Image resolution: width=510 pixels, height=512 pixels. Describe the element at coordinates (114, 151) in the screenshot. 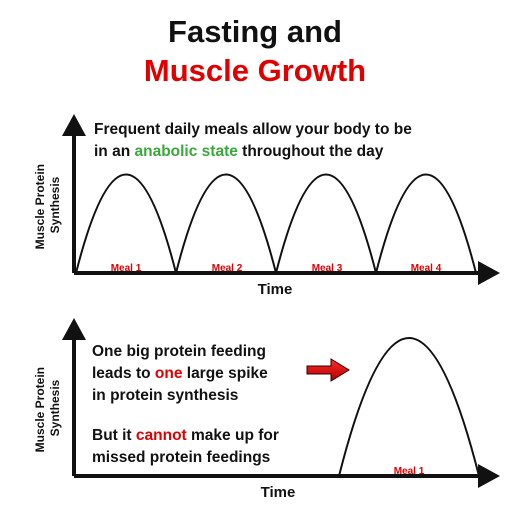

I see `panel1-caption-line2-pre: in an` at that location.